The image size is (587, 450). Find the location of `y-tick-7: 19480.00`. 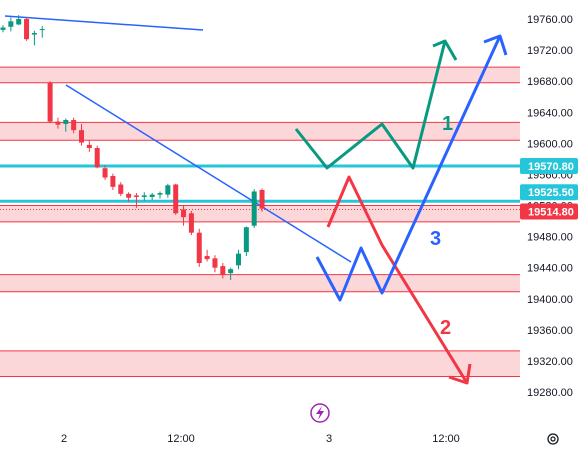

y-tick-7: 19480.00 is located at coordinates (550, 238).